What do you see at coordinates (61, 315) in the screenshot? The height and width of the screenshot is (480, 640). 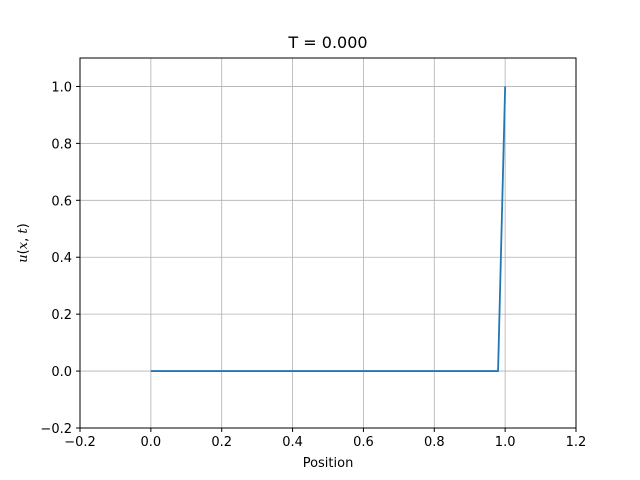 I see `y-tick-label: 0.2` at bounding box center [61, 315].